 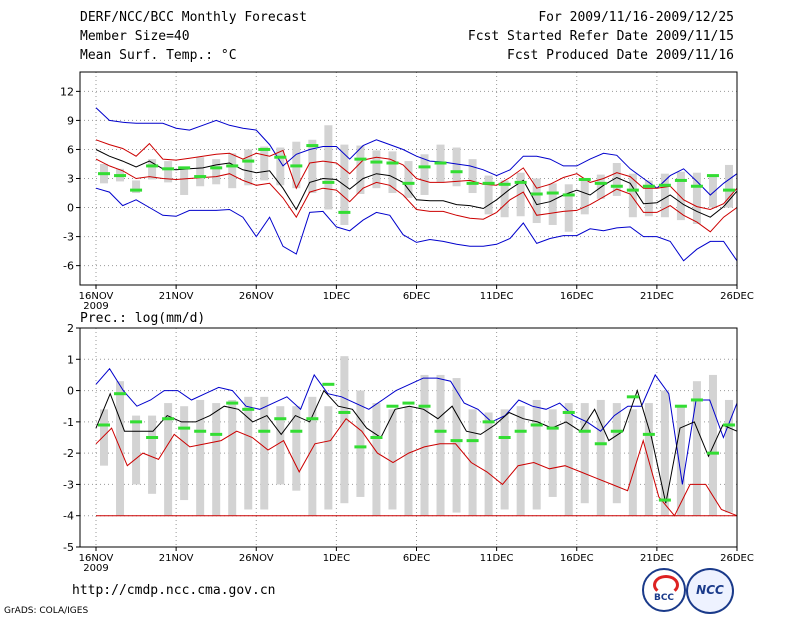 What do you see at coordinates (710, 591) in the screenshot?
I see `ncc-logo: NCC` at bounding box center [710, 591].